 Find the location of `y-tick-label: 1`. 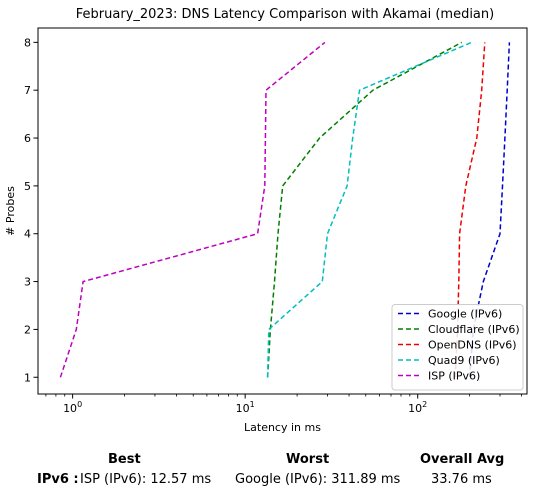

y-tick-label: 1 is located at coordinates (27, 377).